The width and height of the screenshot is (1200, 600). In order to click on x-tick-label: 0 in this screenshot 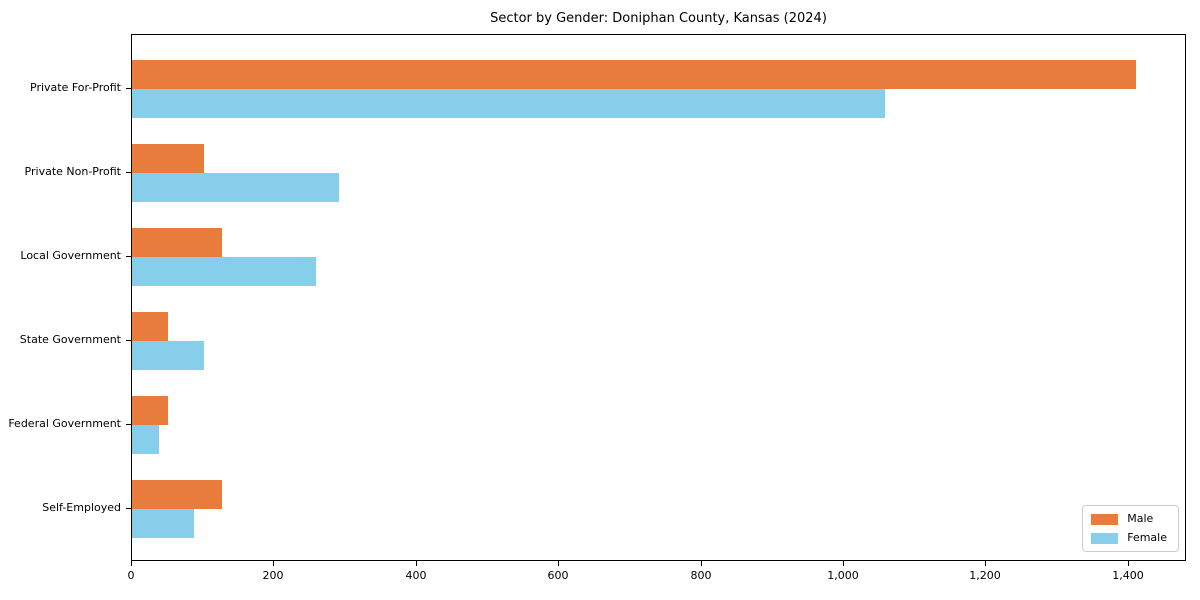, I will do `click(131, 575)`.